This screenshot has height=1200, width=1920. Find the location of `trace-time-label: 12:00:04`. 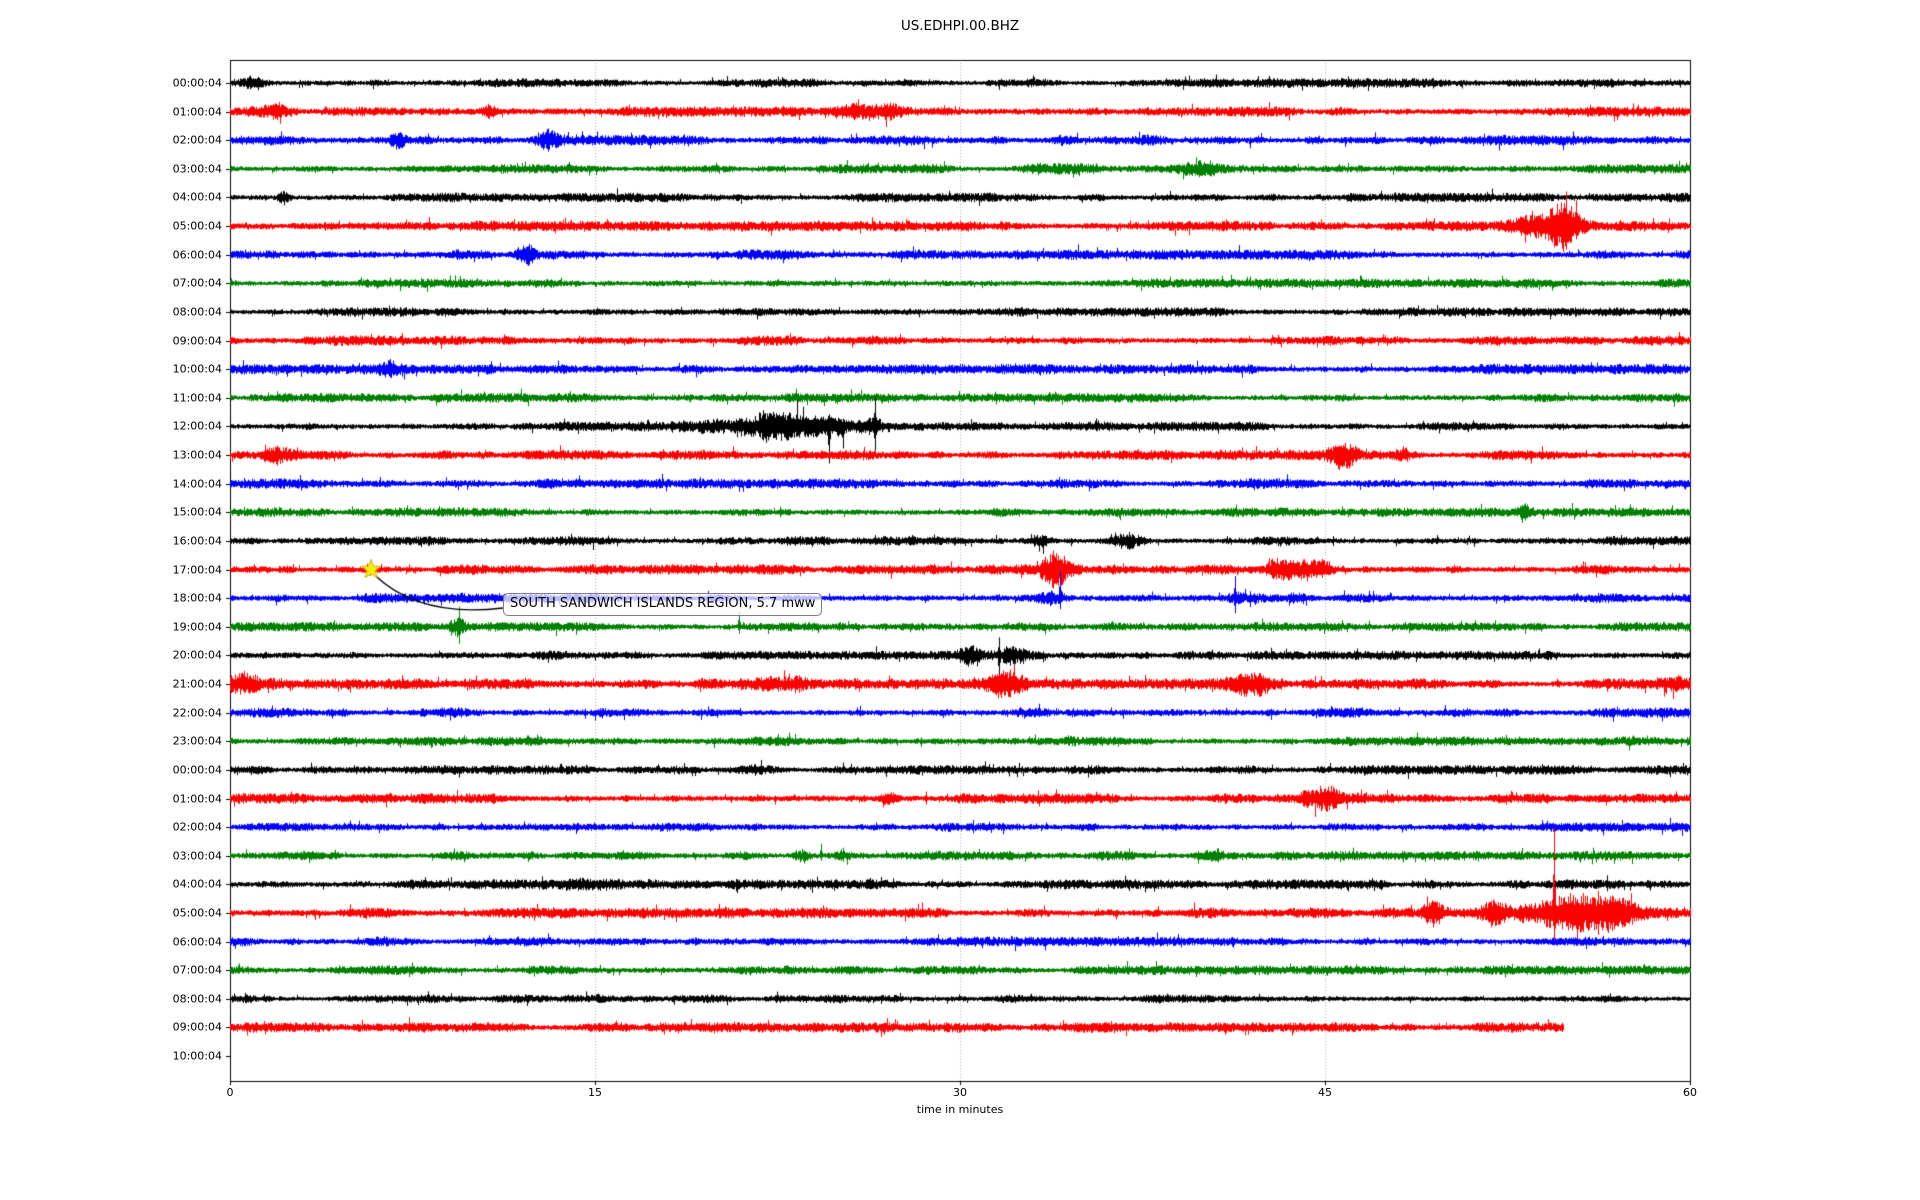

trace-time-label: 12:00:04 is located at coordinates (197, 426).